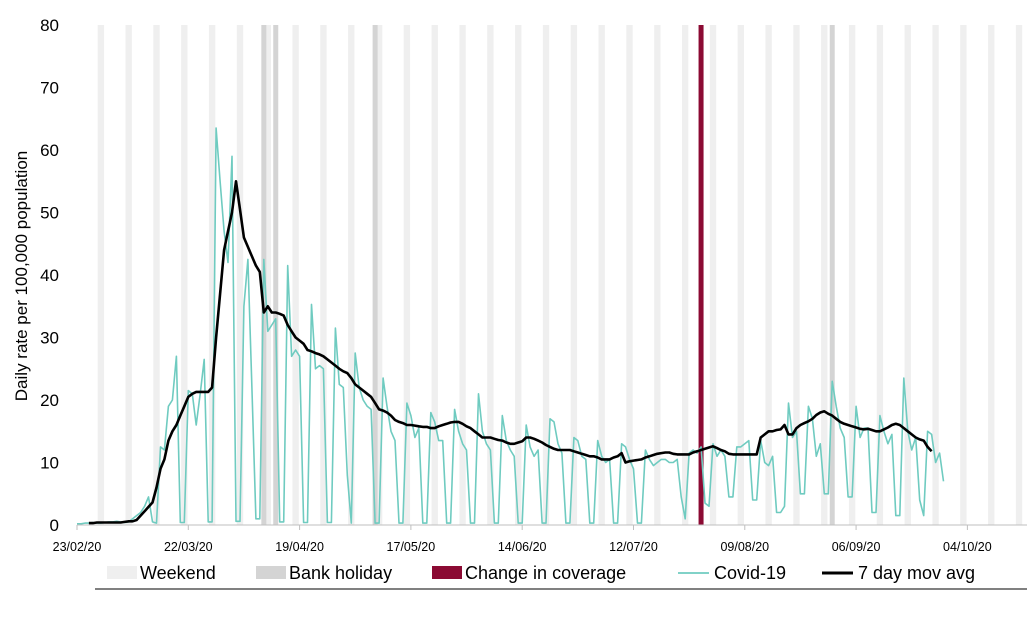 Image resolution: width=1029 pixels, height=617 pixels. I want to click on coverage-change-marker, so click(701, 275).